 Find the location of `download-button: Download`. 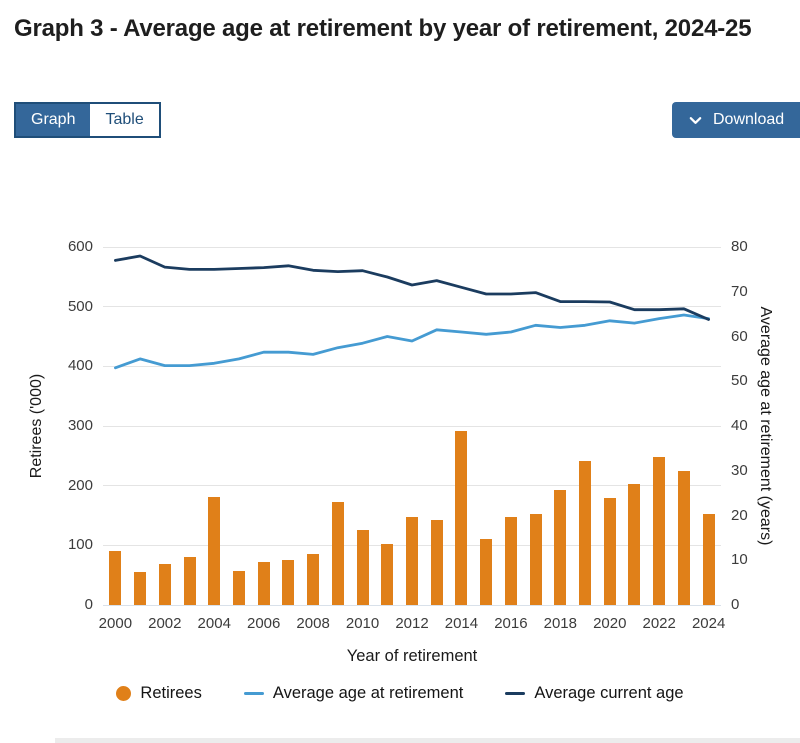

download-button: Download is located at coordinates (736, 120).